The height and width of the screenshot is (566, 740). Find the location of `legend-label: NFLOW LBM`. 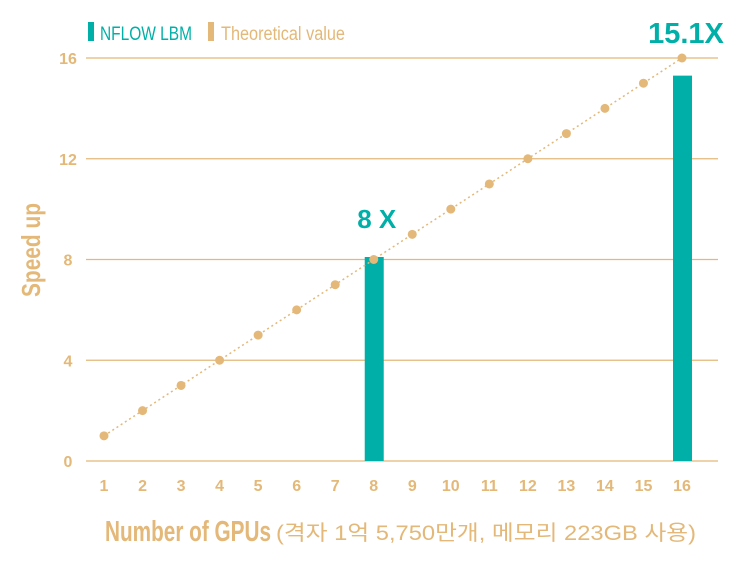

legend-label: NFLOW LBM is located at coordinates (146, 34).